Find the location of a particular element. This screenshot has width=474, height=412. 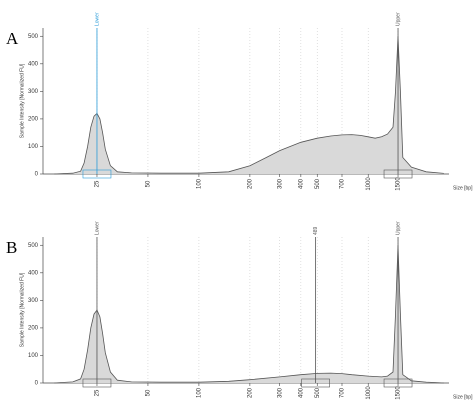

panel-label: A is located at coordinates (12, 38).